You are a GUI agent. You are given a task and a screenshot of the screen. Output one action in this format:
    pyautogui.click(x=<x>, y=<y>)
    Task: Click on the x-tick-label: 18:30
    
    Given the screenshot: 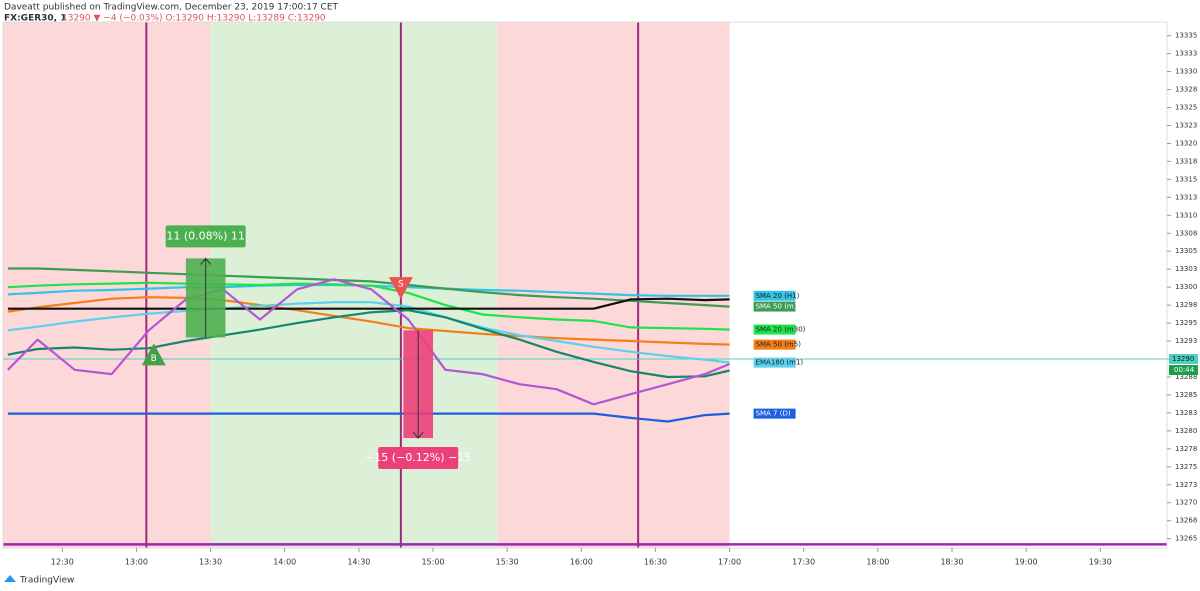 What is the action you would take?
    pyautogui.click(x=951, y=562)
    